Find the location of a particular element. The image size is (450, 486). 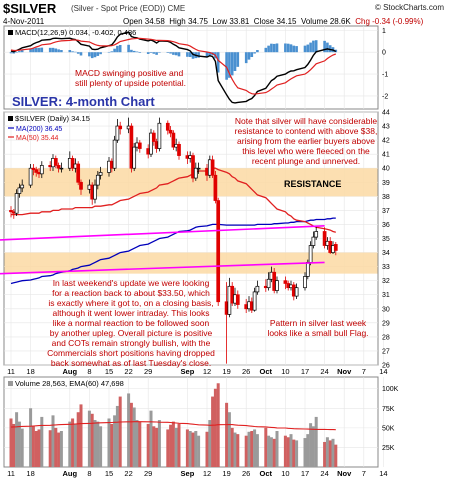

price-x-tick-label: 17 is located at coordinates (305, 371).